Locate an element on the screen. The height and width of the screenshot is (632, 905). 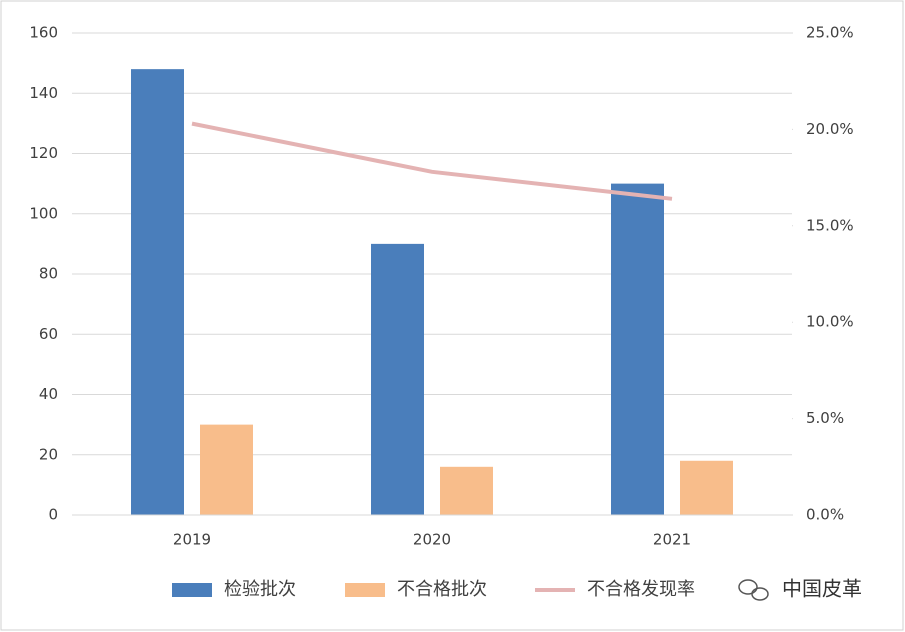
y2-tick-label: 20.0% is located at coordinates (830, 129).